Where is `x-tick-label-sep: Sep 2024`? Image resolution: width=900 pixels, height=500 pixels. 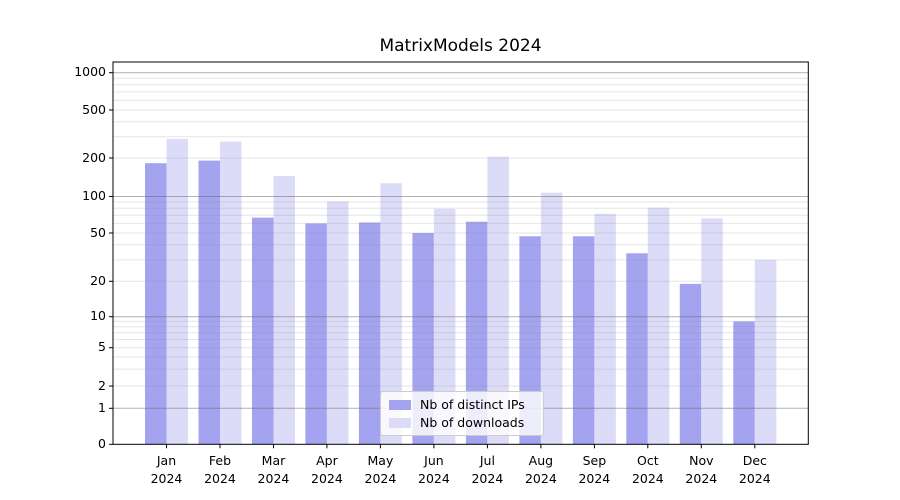
x-tick-label-sep: Sep 2024 is located at coordinates (594, 469).